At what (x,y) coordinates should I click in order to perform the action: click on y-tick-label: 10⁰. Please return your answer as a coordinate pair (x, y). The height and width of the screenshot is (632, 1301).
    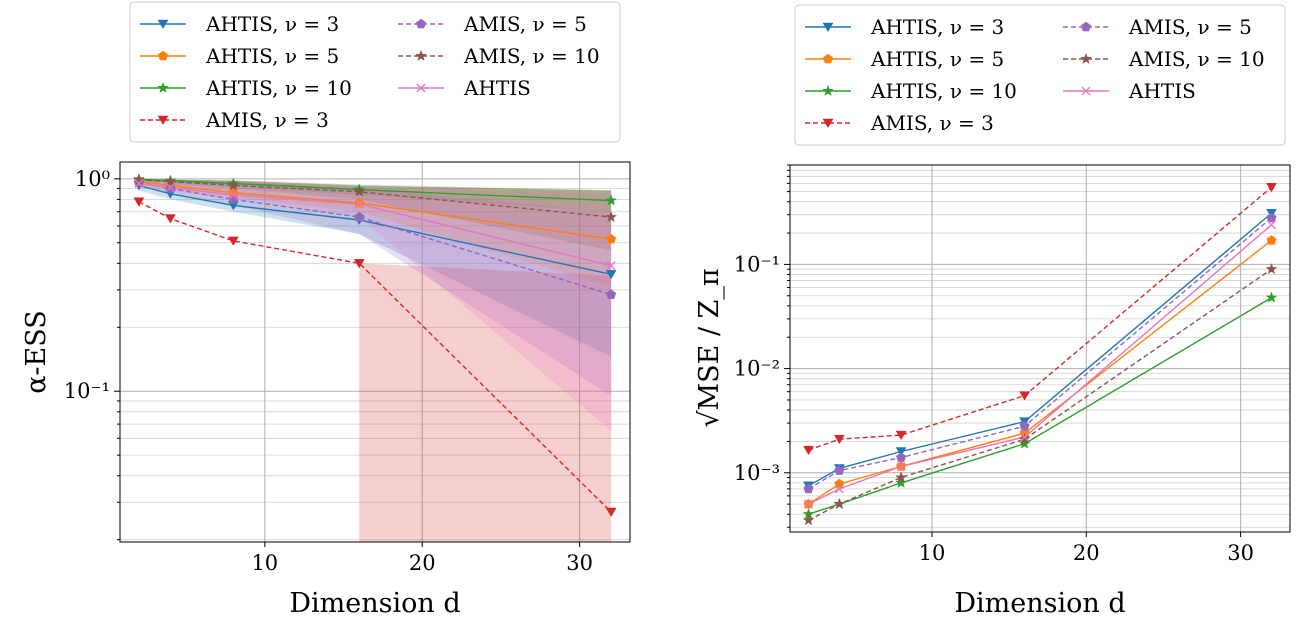
    Looking at the image, I should click on (92, 179).